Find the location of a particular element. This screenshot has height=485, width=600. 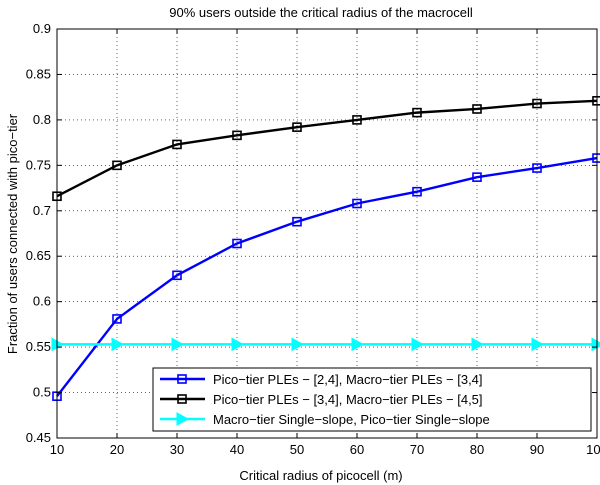

x-tick-label: 60 is located at coordinates (357, 449).